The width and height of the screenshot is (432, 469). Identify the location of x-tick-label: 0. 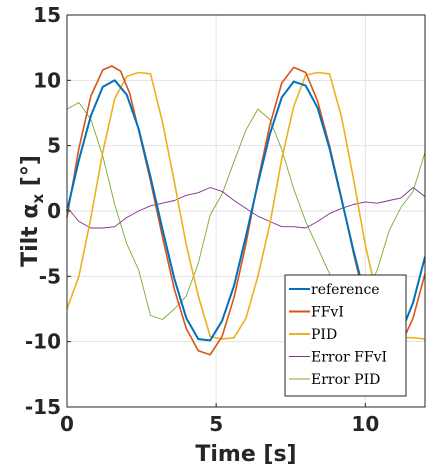
(67, 424).